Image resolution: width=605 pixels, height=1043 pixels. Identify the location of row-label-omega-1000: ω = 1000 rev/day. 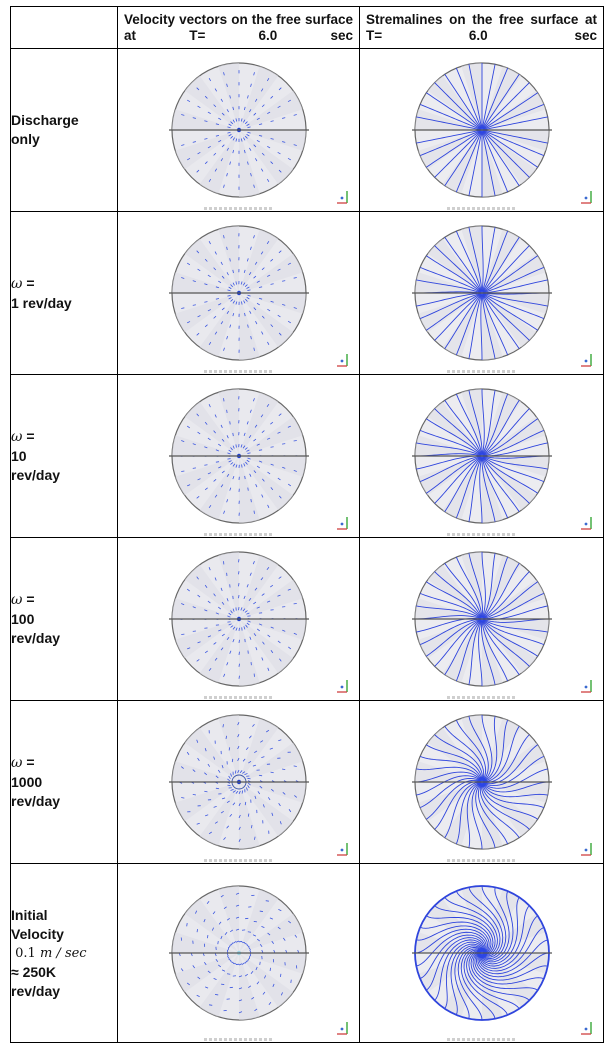
(64, 782).